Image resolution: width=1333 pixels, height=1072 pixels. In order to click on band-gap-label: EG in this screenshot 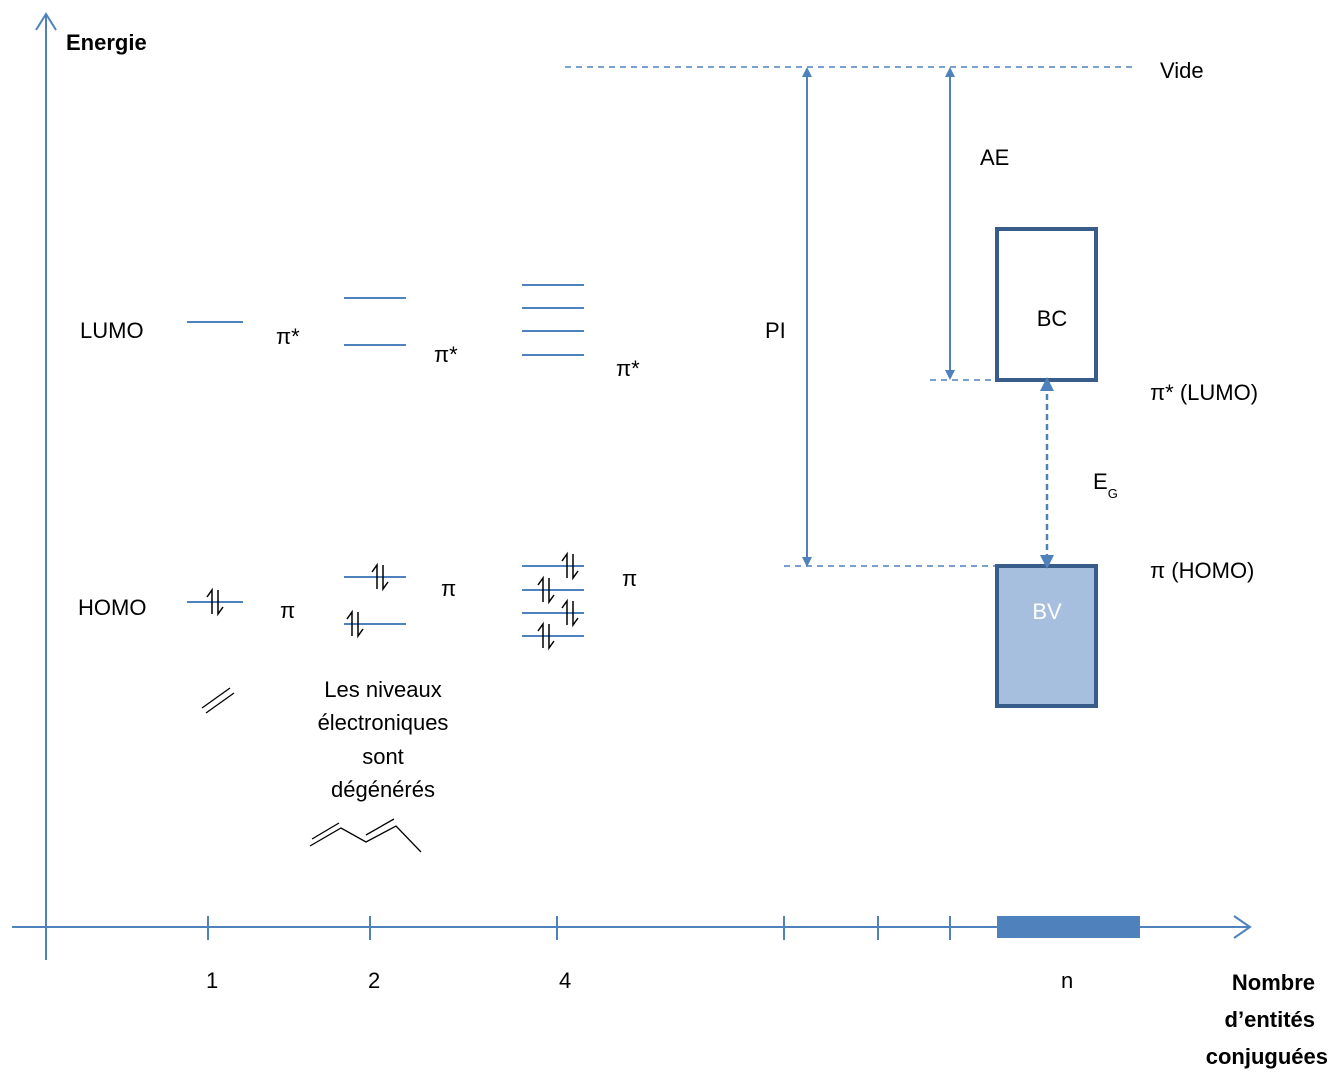, I will do `click(1105, 485)`.